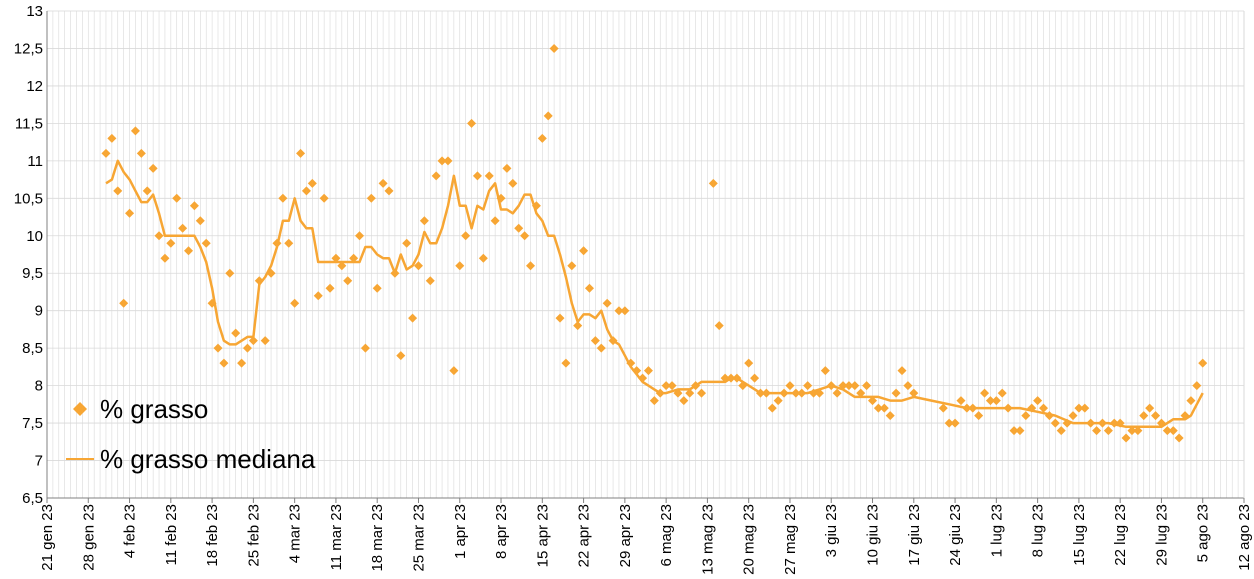  Describe the element at coordinates (914, 535) in the screenshot. I see `x-tick-label: 17 giu 23` at that location.